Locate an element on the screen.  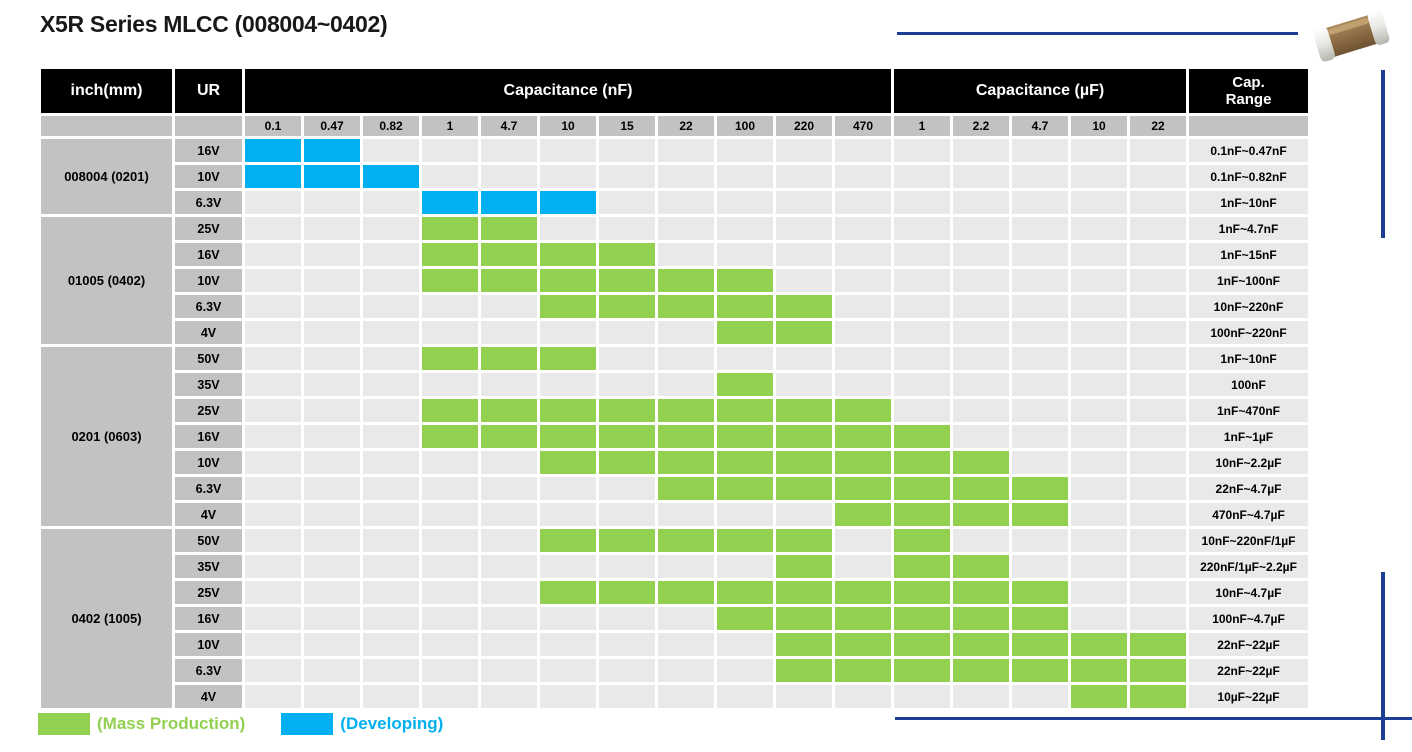
table-row: 6.3V 22nF~22µF is located at coordinates (674, 670).